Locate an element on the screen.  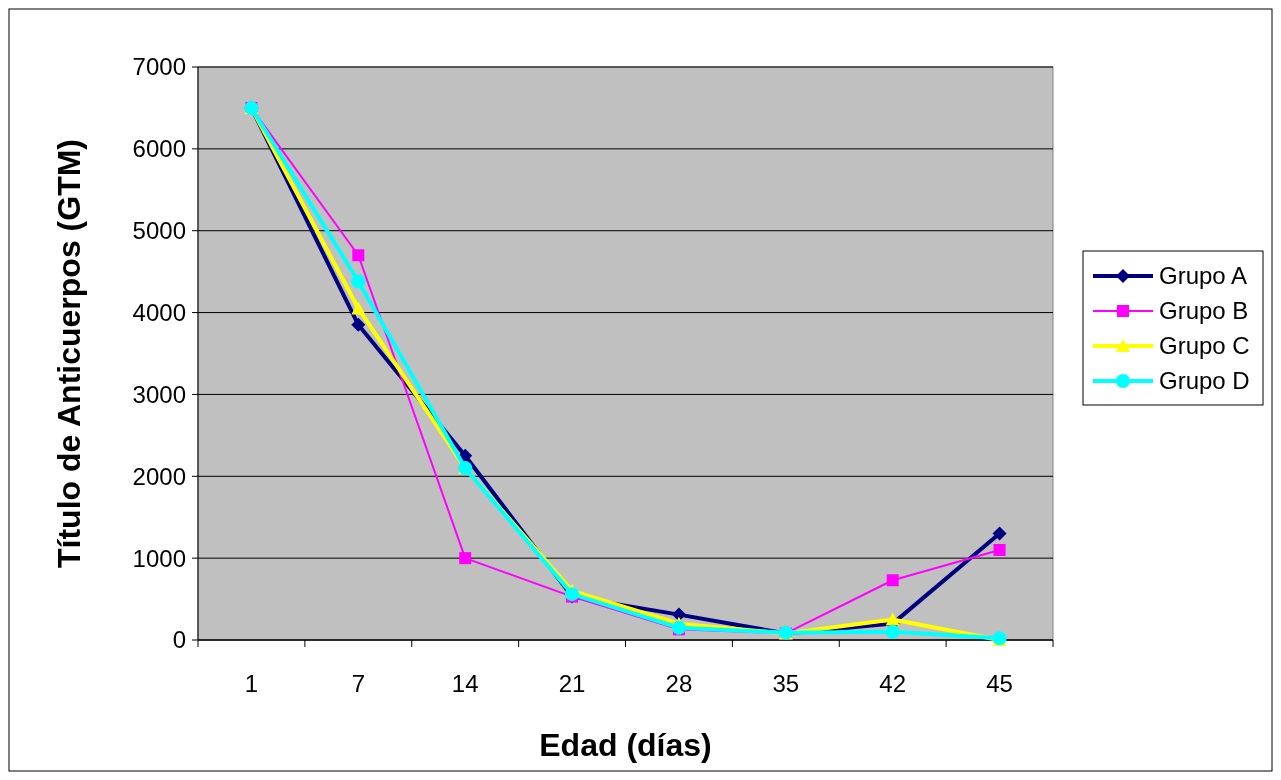
x-tick-label: 42 is located at coordinates (893, 683).